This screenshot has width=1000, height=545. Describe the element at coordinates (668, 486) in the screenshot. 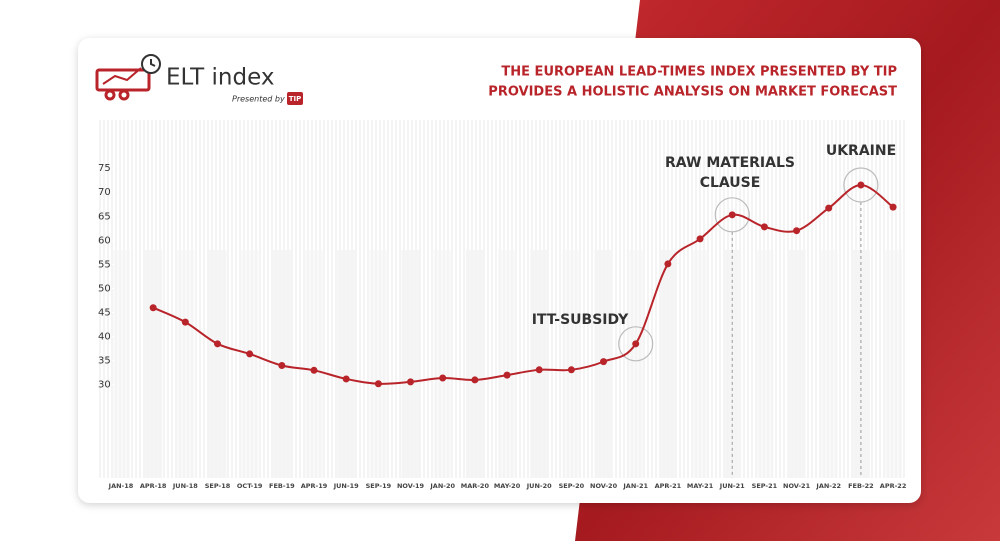

I see `x-tick-label: APR-21` at that location.